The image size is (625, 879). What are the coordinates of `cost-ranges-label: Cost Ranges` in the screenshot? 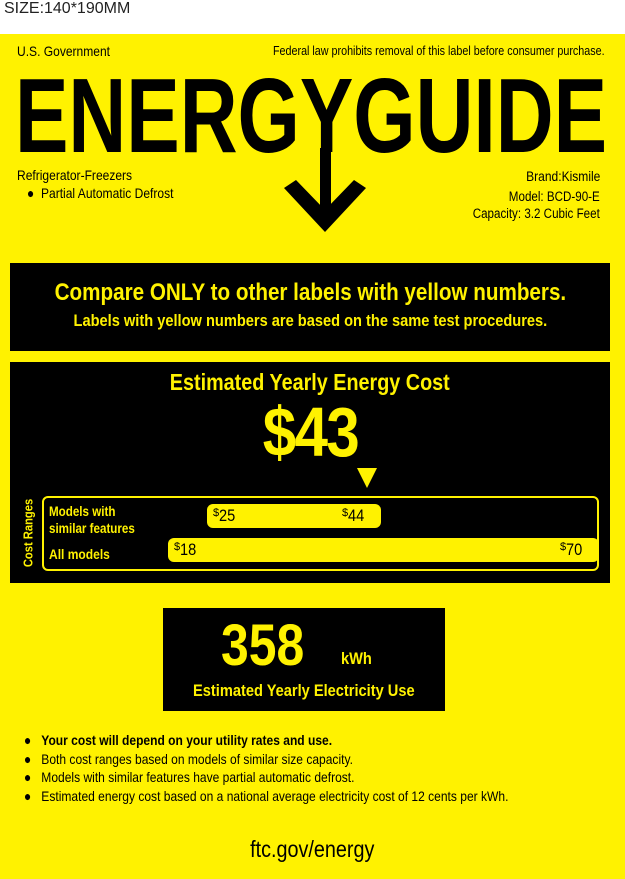 It's located at (28, 533).